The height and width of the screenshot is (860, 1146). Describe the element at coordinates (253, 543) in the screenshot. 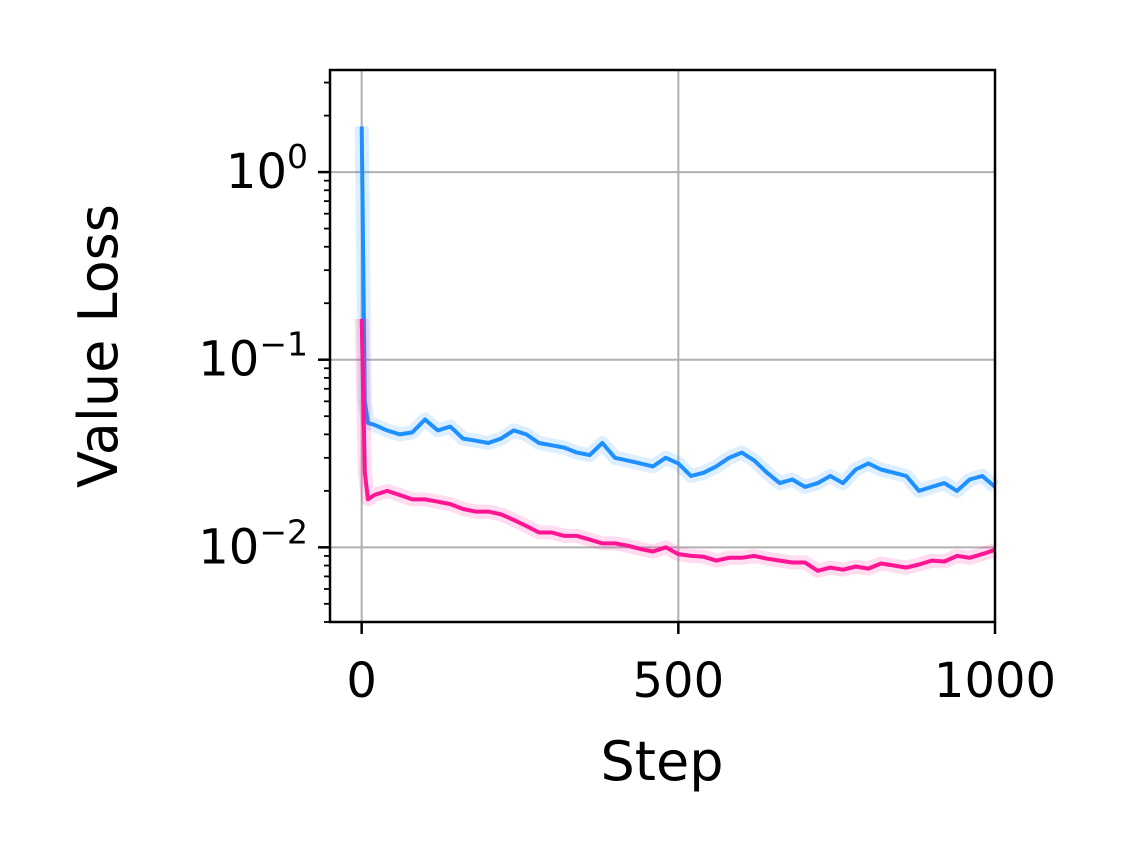

I see `y-tick-label: 10⁻²` at that location.